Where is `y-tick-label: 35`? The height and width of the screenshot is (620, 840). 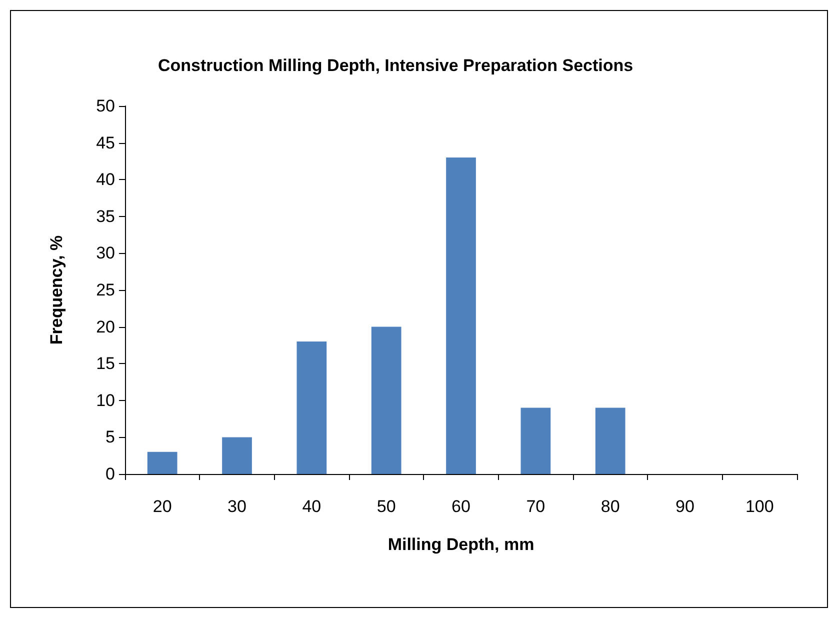
y-tick-label: 35 is located at coordinates (105, 216).